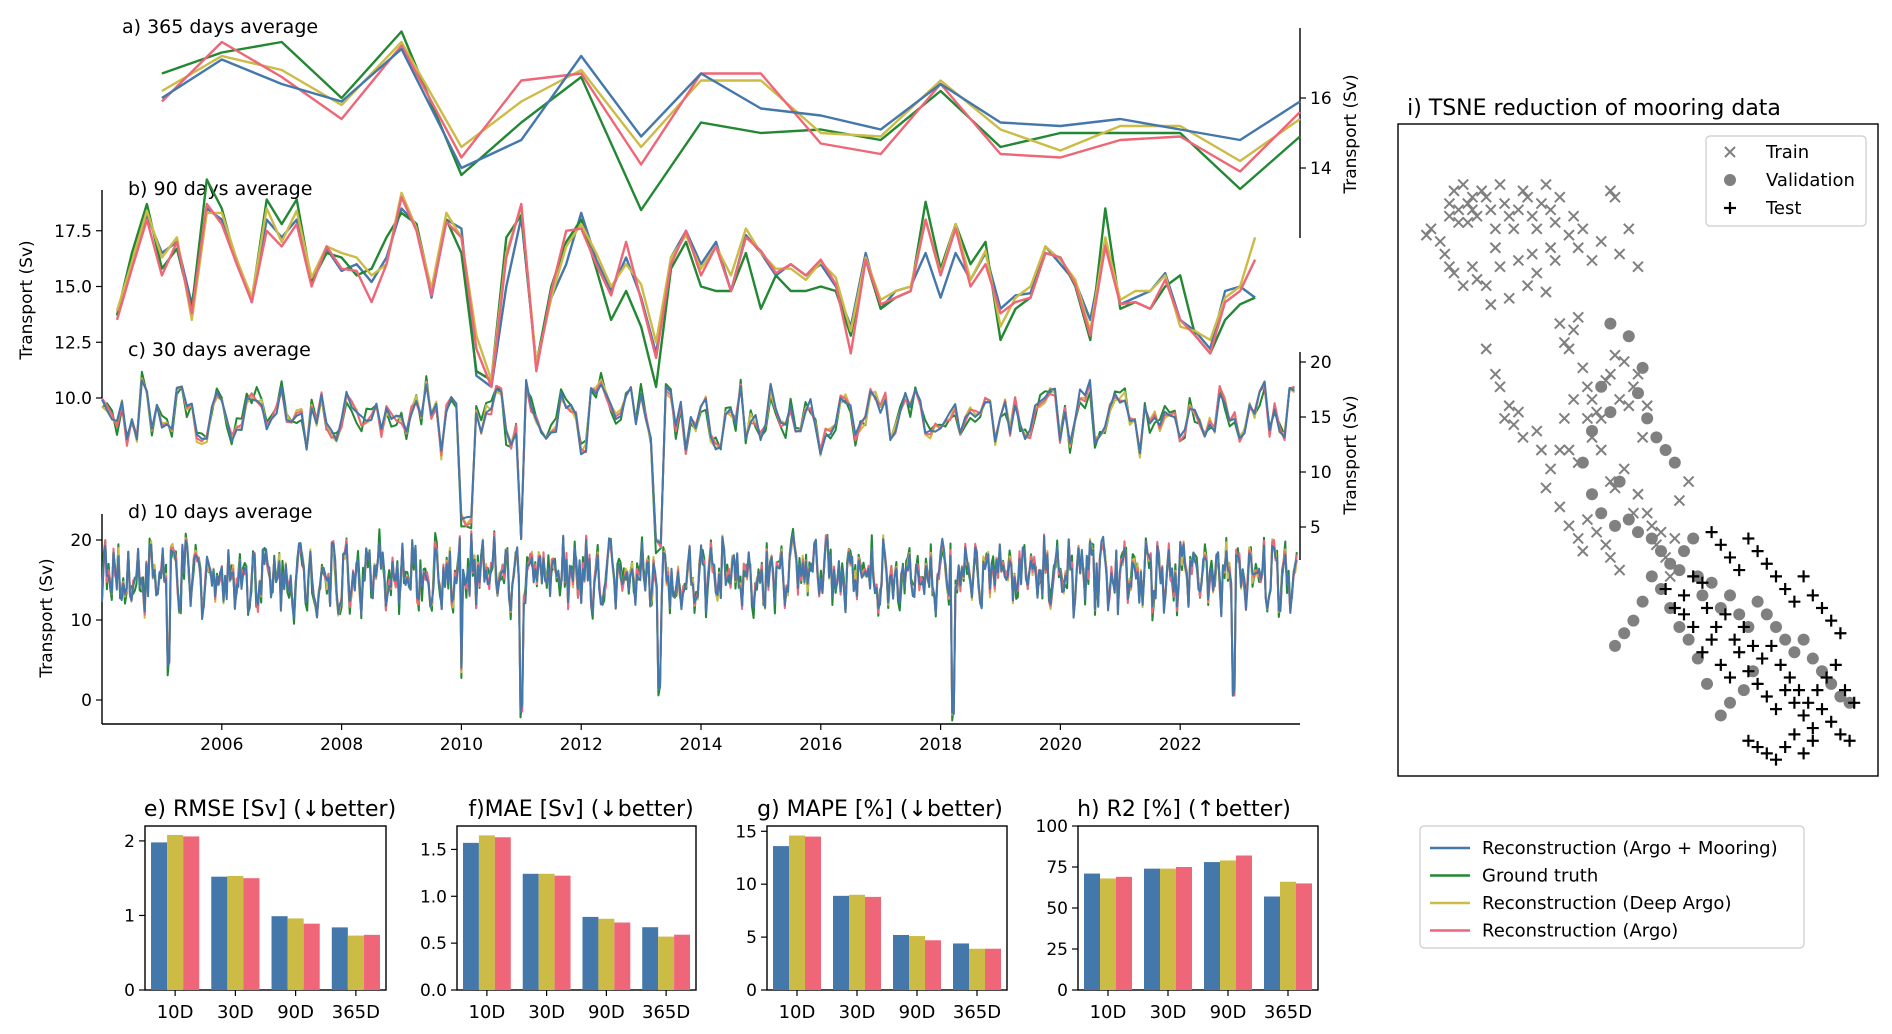  I want to click on series-line-ground_truth, so click(731, 121).